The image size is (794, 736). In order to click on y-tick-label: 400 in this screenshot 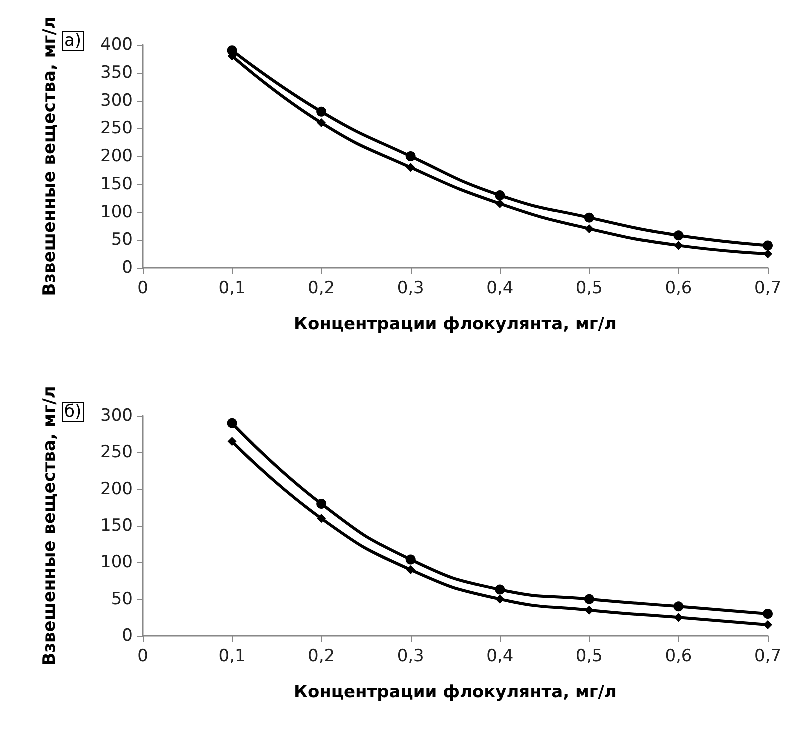, I will do `click(116, 45)`.